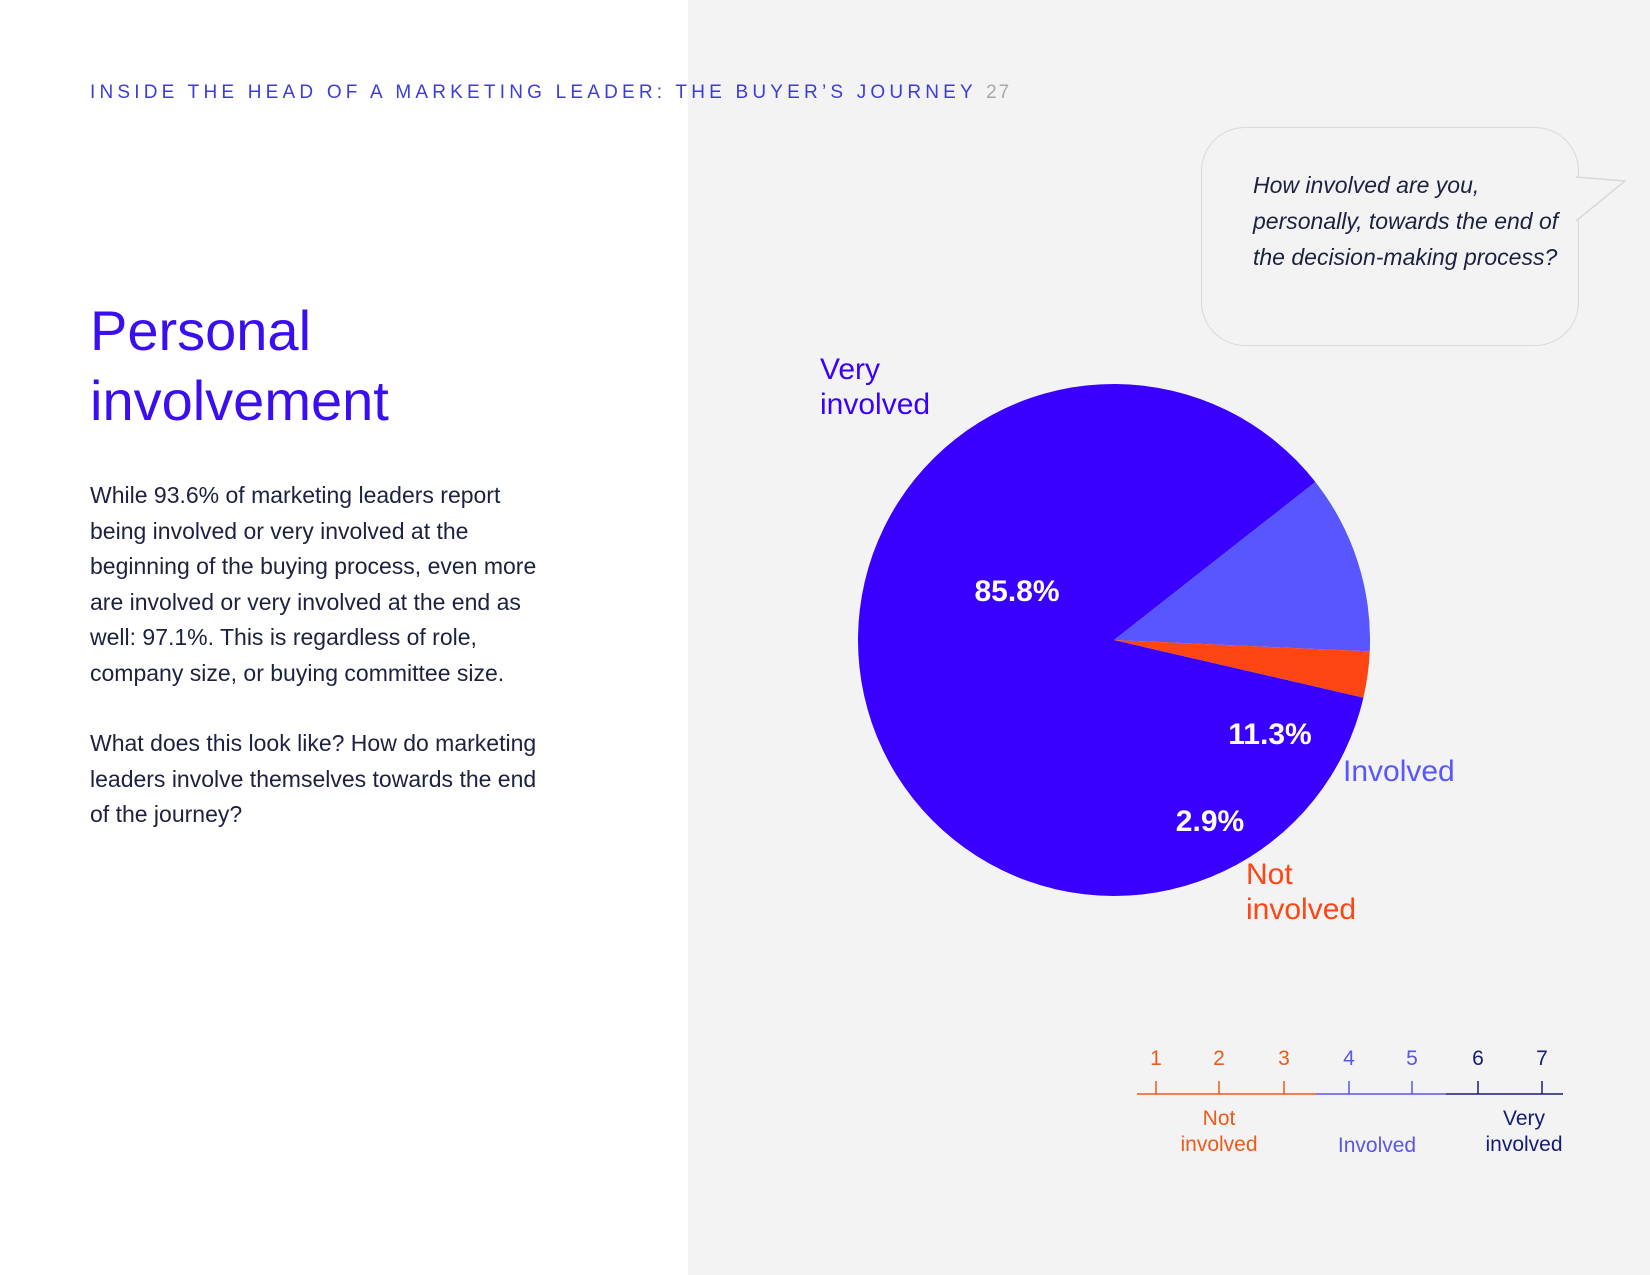 The width and height of the screenshot is (1650, 1275). Describe the element at coordinates (1218, 1131) in the screenshot. I see `scale-group-label-not-involved: Not involved` at that location.